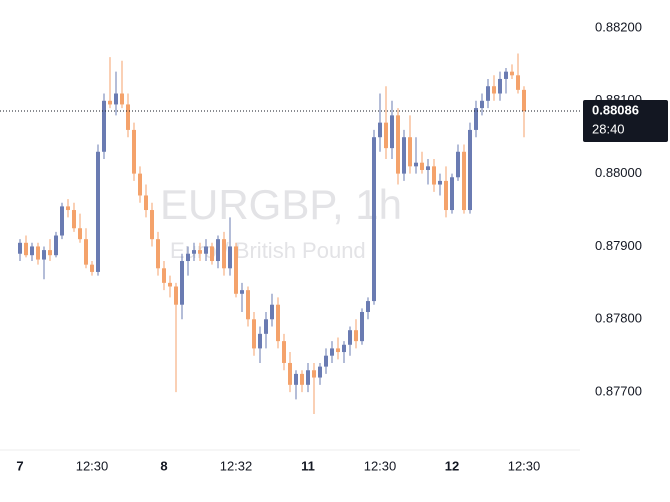 The image size is (670, 502). I want to click on y-tick-label: 0.87700, so click(618, 391).